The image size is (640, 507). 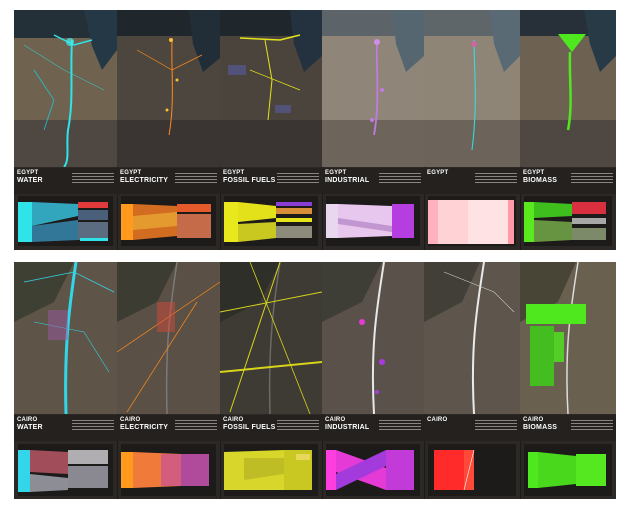 I want to click on egypt-fossil-fuels-panel: EGYPT FOSSIL FUELS, so click(x=271, y=130).